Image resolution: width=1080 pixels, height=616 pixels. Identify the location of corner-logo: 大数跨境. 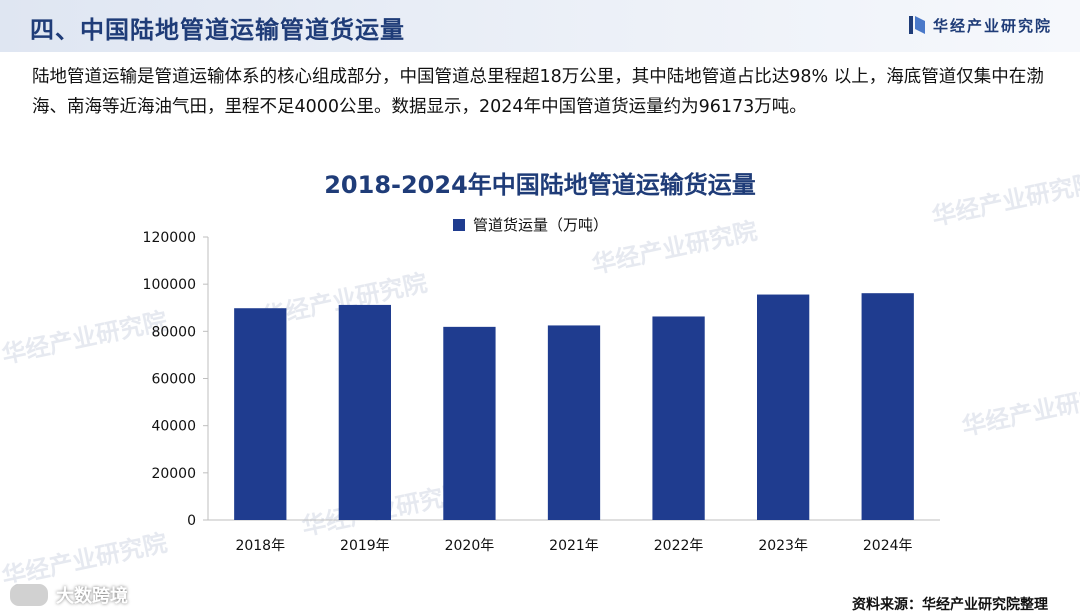
(68, 595).